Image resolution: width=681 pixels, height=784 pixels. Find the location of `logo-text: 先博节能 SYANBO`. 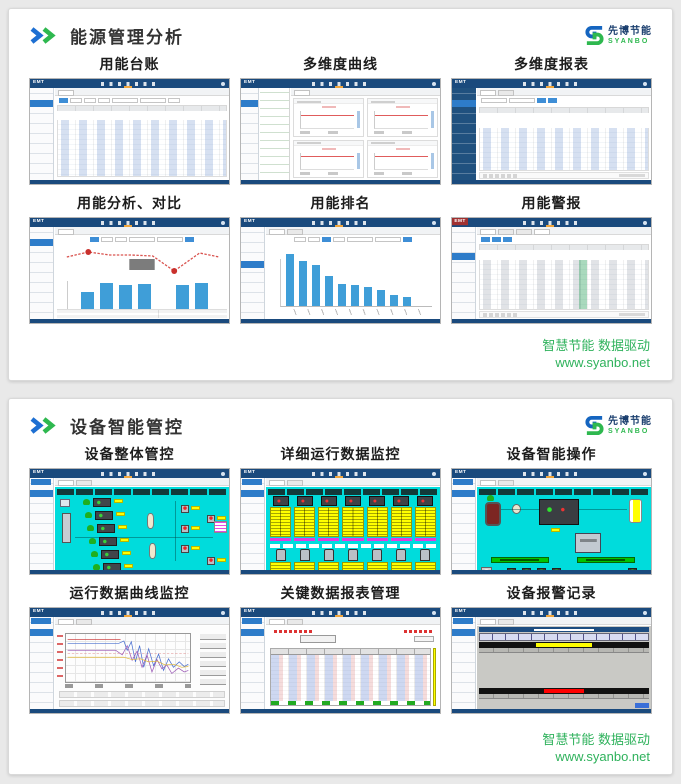

logo-text: 先博节能 SYANBO is located at coordinates (630, 35).